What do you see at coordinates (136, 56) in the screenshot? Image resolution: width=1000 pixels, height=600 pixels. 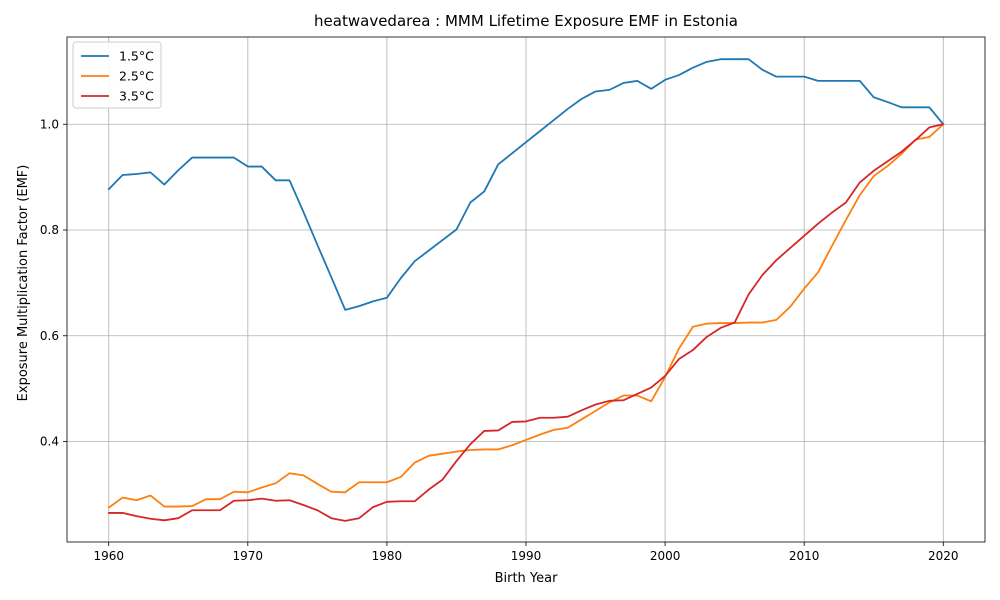 I see `legend-label: 1.5°C` at bounding box center [136, 56].